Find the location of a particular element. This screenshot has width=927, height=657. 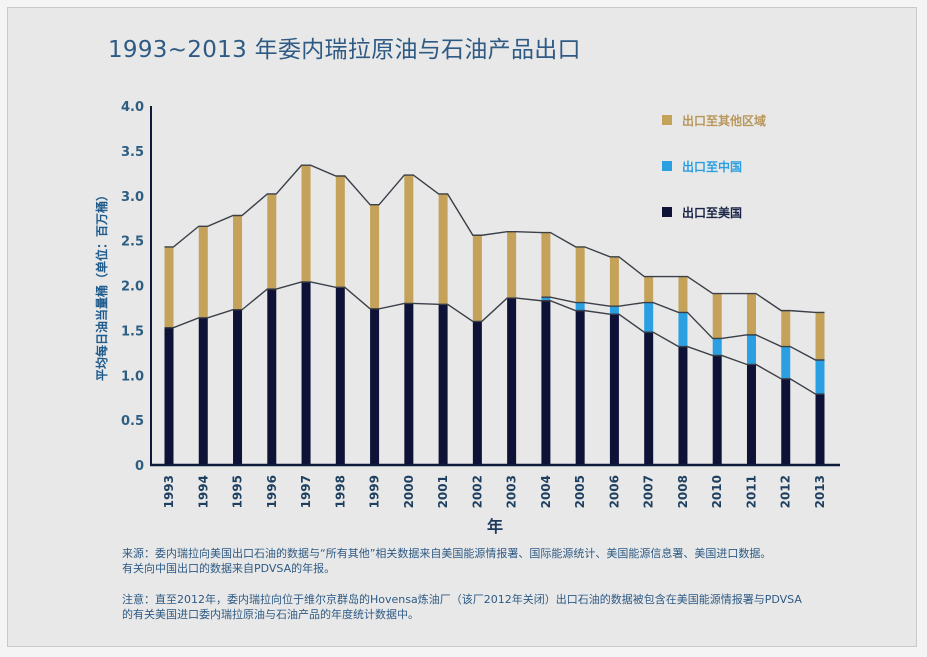

y-tick-label: 1.0 is located at coordinates (132, 376).